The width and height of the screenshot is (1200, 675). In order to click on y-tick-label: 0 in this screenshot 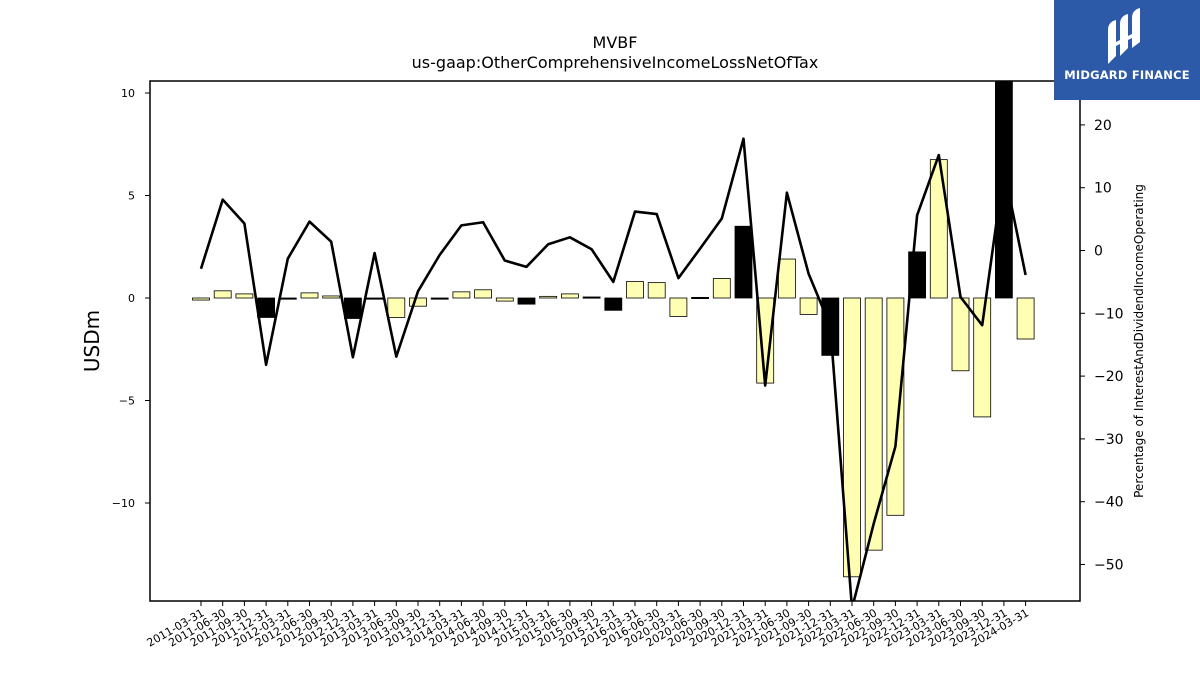, I will do `click(131, 298)`.